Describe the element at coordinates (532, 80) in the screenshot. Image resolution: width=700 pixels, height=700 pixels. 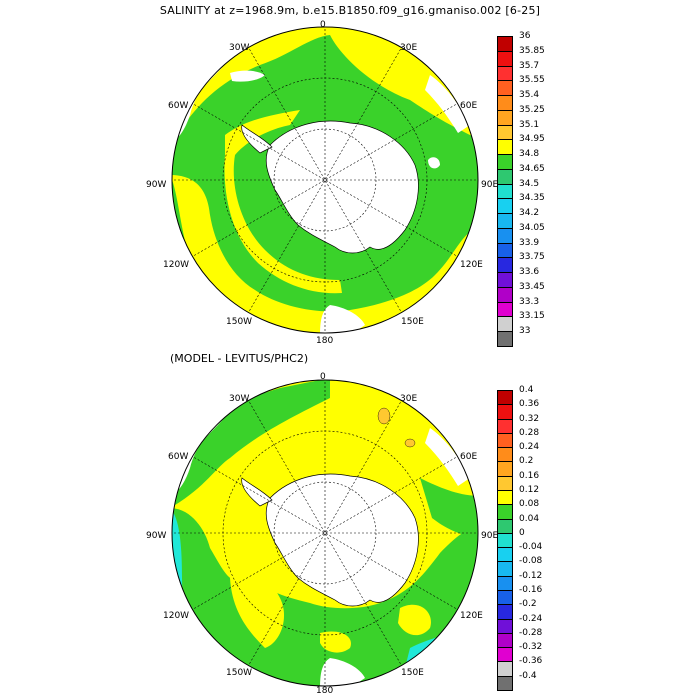
I see `colorbar-label: 35.55` at that location.